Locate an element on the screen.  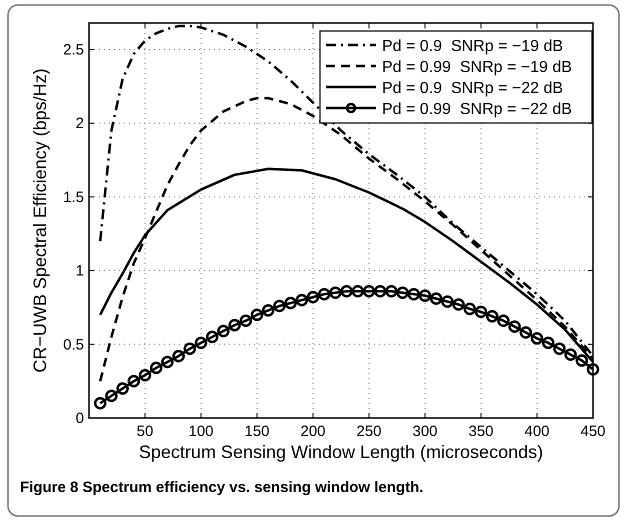
y-axis-title: CR−UWB Spectral Efficiency (bps/Hz) is located at coordinates (40, 220).